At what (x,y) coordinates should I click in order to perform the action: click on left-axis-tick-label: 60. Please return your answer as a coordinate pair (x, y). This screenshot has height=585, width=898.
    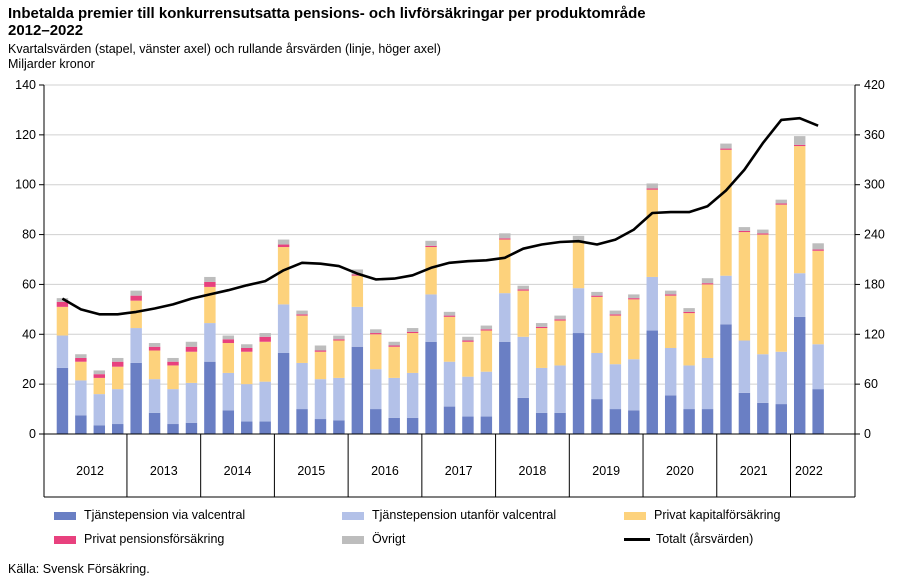
    Looking at the image, I should click on (29, 284).